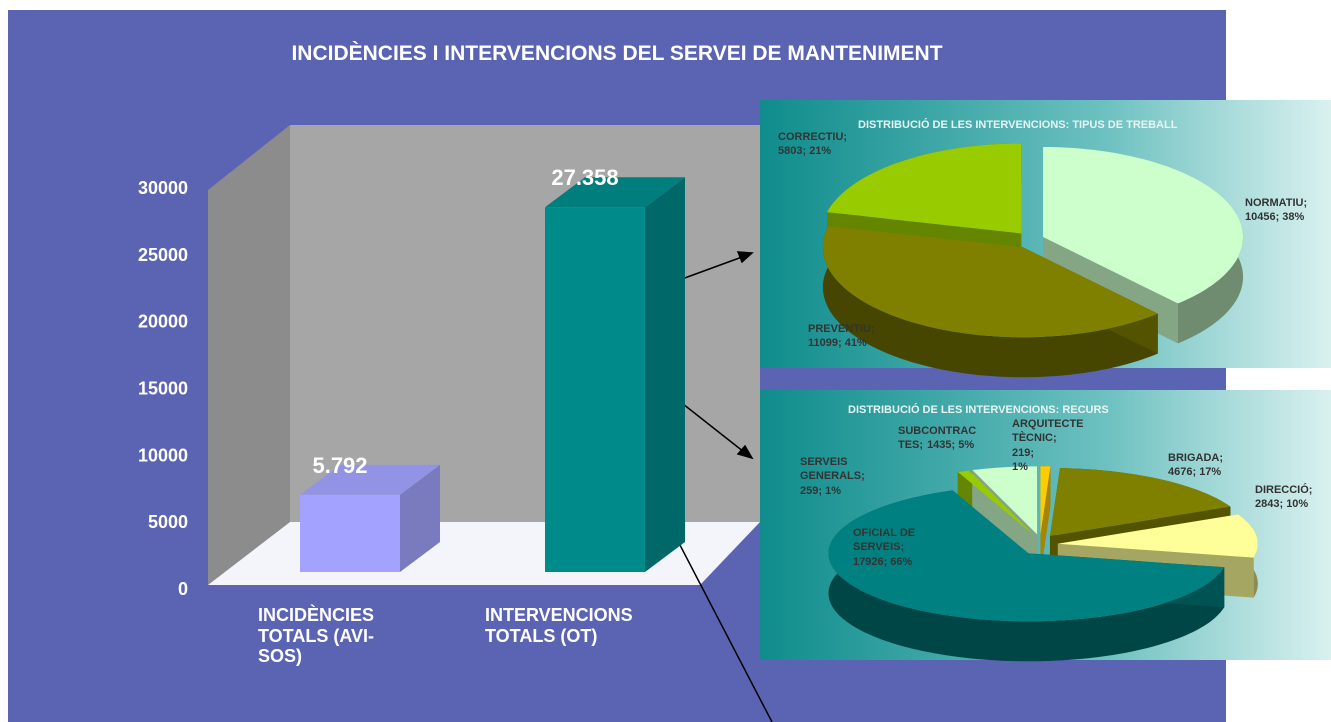 The width and height of the screenshot is (1331, 722). Describe the element at coordinates (978, 410) in the screenshot. I see `pie-title: DISTRIBUCIÓ DE LES INTERVENCIONS: RECURS` at that location.